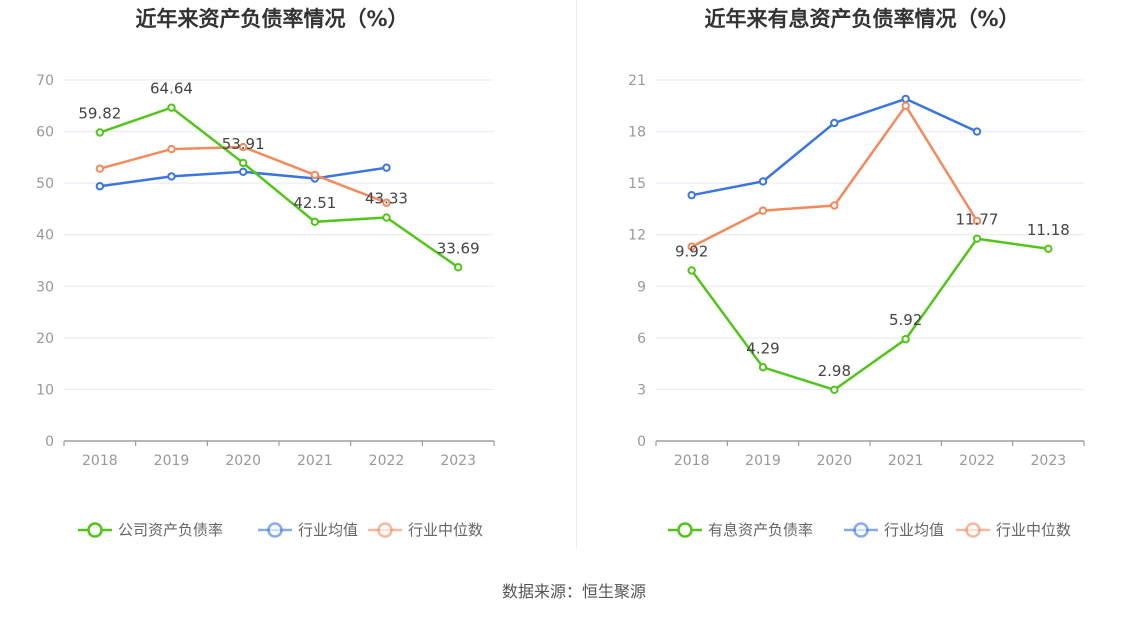  I want to click on y-tick-label: 40, so click(45, 236).